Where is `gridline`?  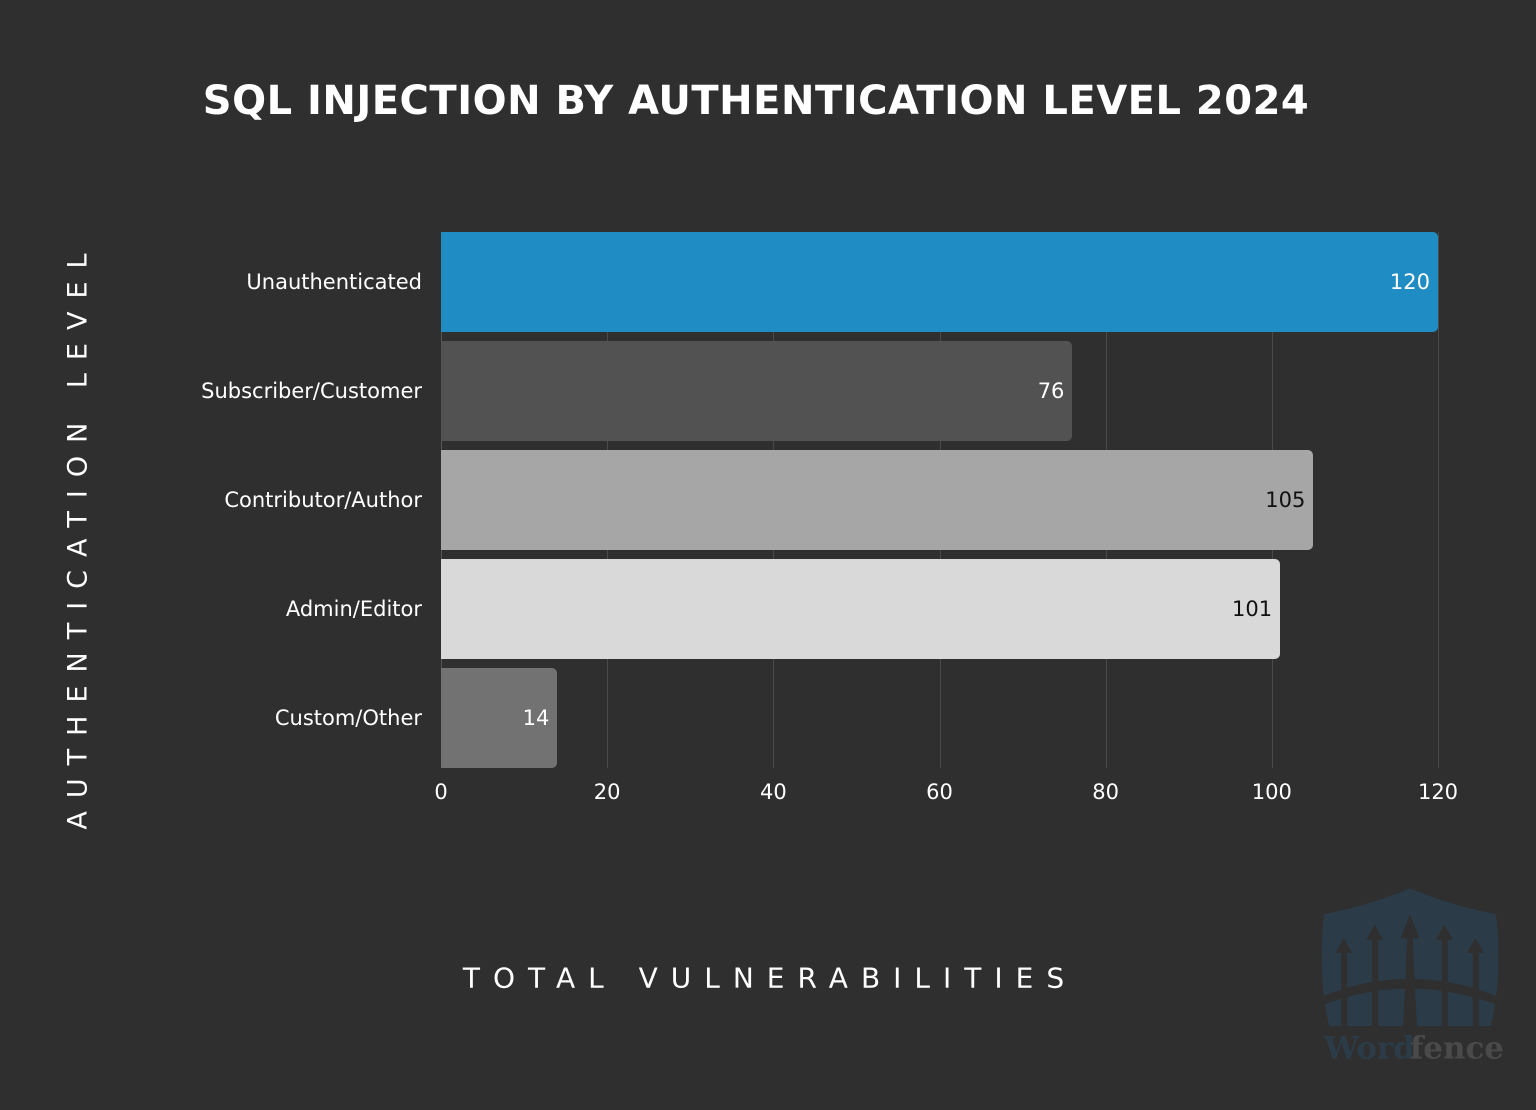 gridline is located at coordinates (1438, 500).